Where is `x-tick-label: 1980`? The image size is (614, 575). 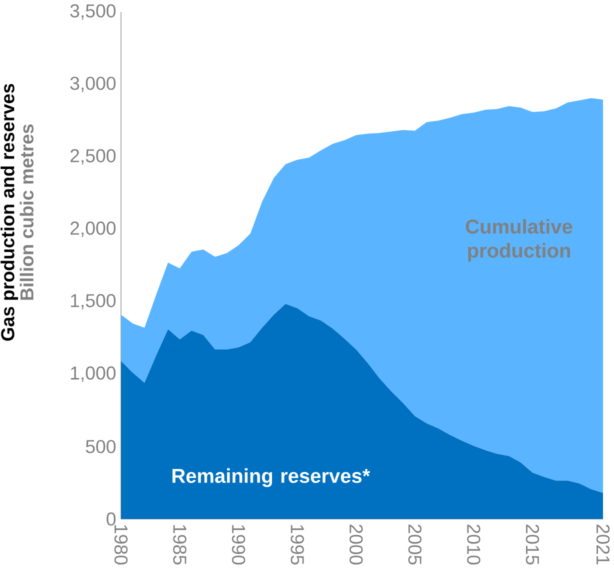
x-tick-label: 1980 is located at coordinates (121, 545).